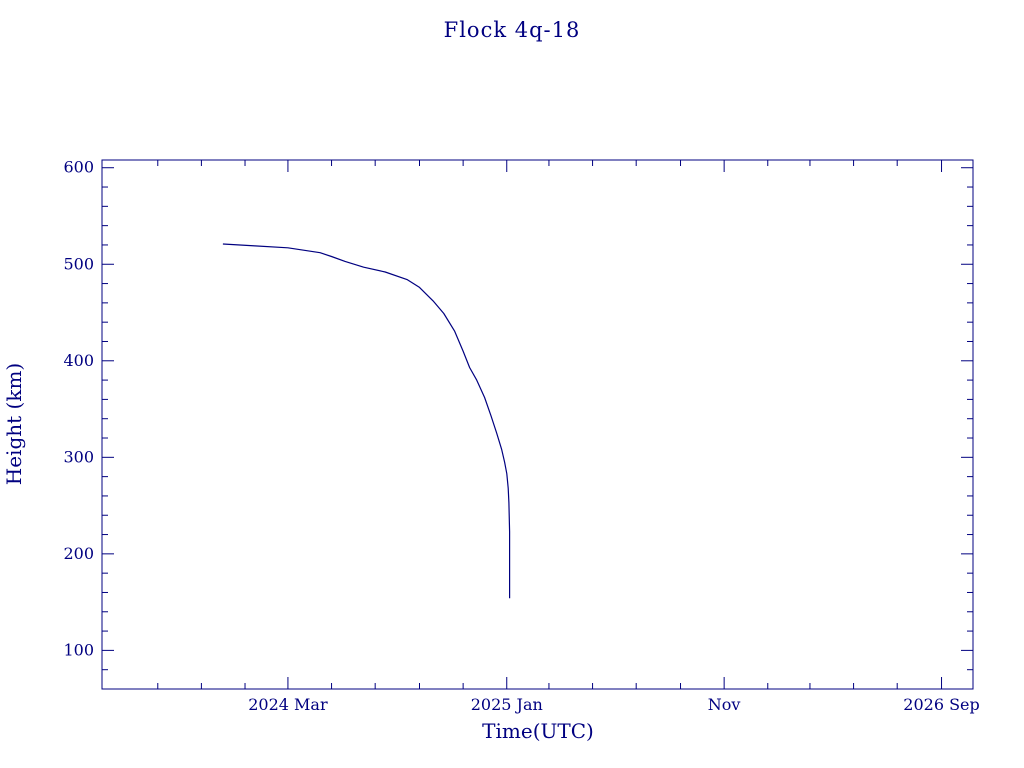 The width and height of the screenshot is (1024, 768). What do you see at coordinates (78, 649) in the screenshot?
I see `y-tick-label: 100` at bounding box center [78, 649].